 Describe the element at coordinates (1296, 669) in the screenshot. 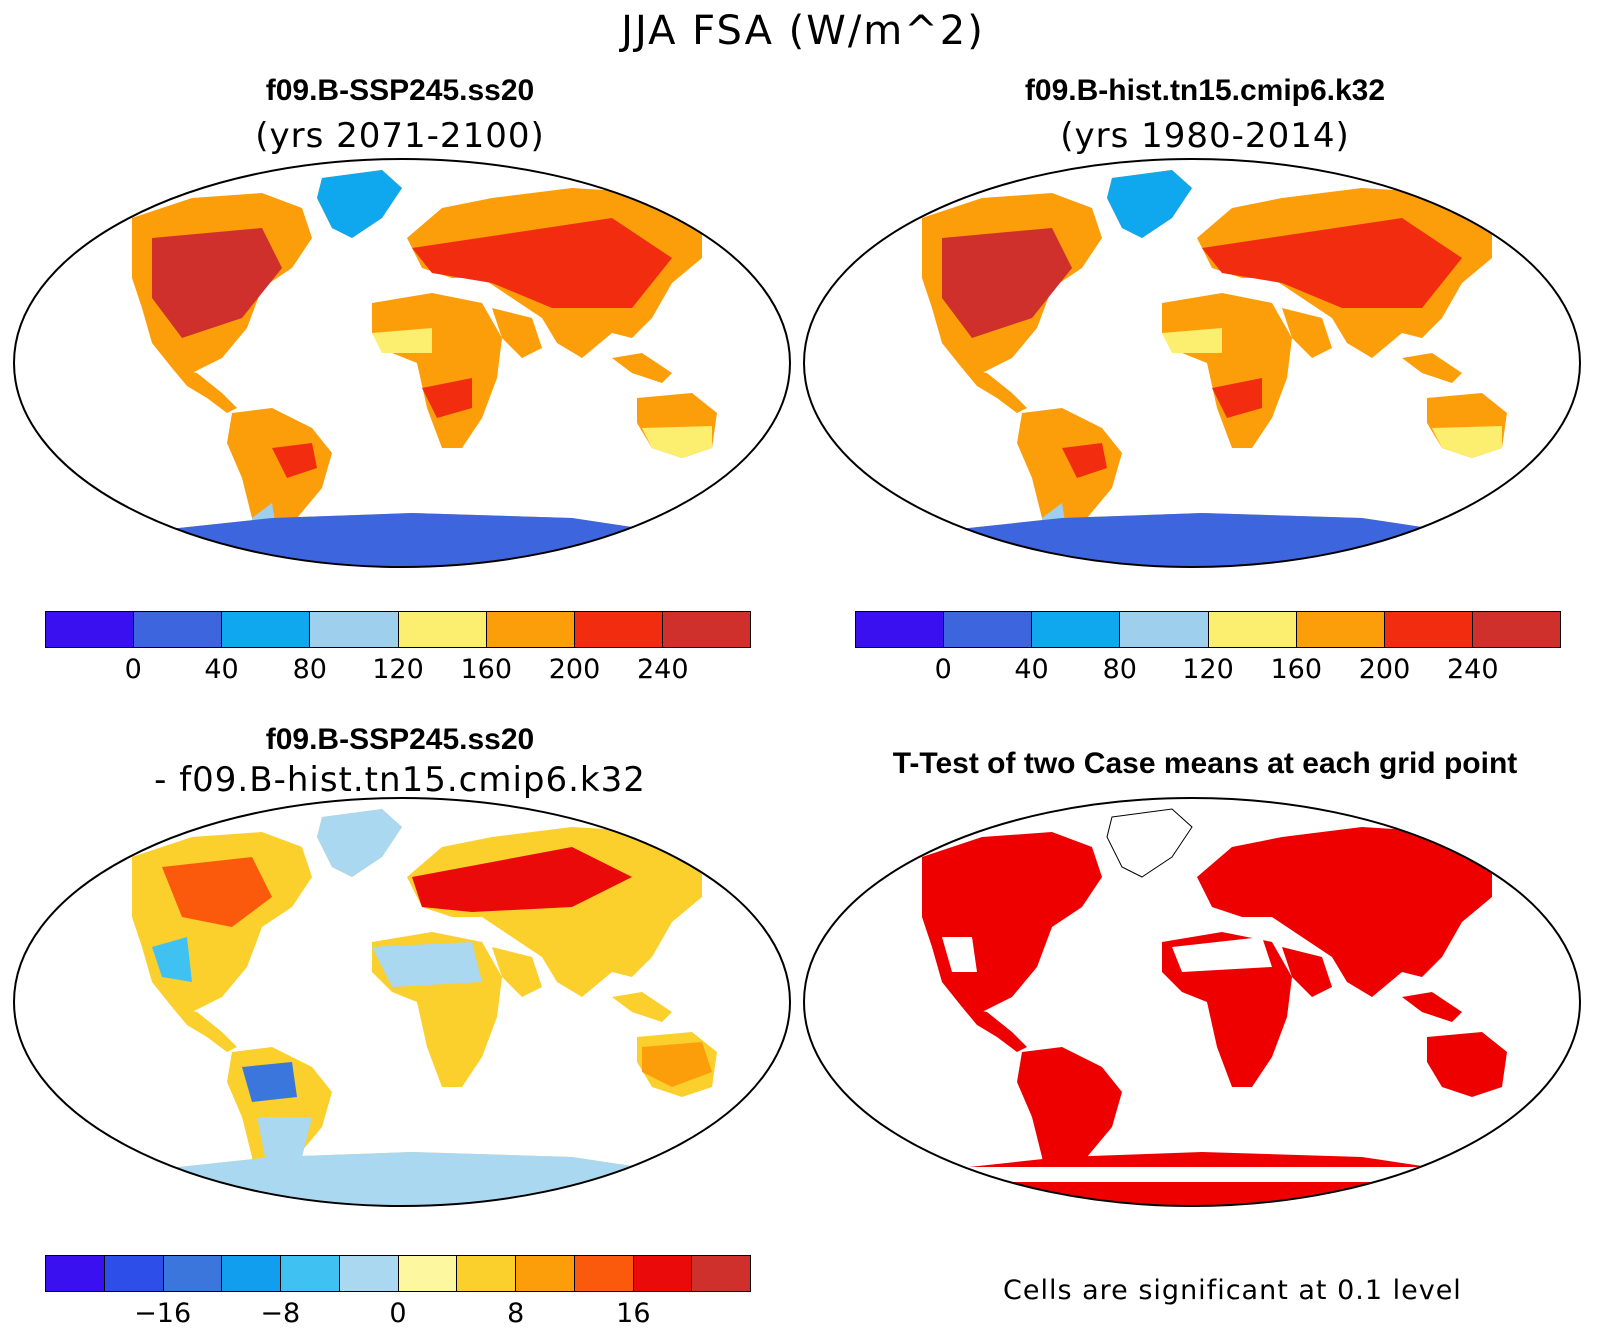

I see `colorbar-historical-tick-label: 160` at that location.